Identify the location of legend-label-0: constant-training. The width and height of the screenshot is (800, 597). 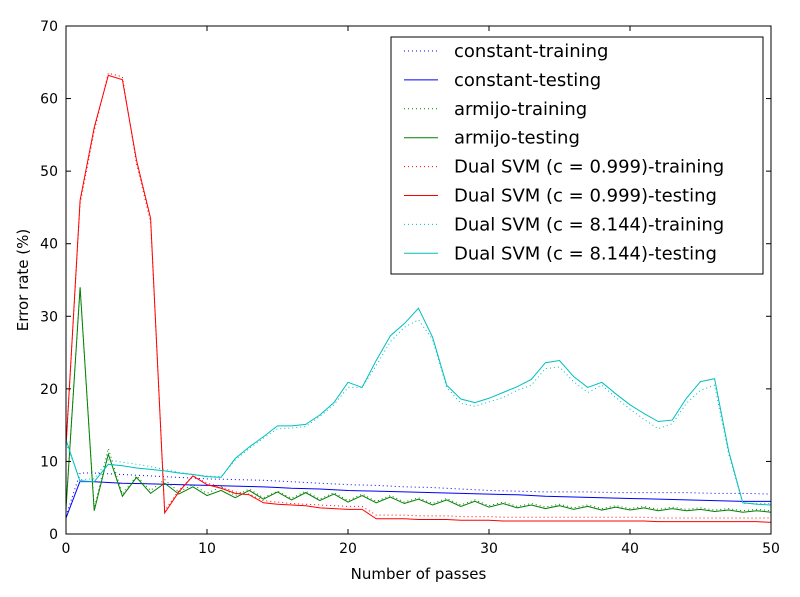
(531, 51).